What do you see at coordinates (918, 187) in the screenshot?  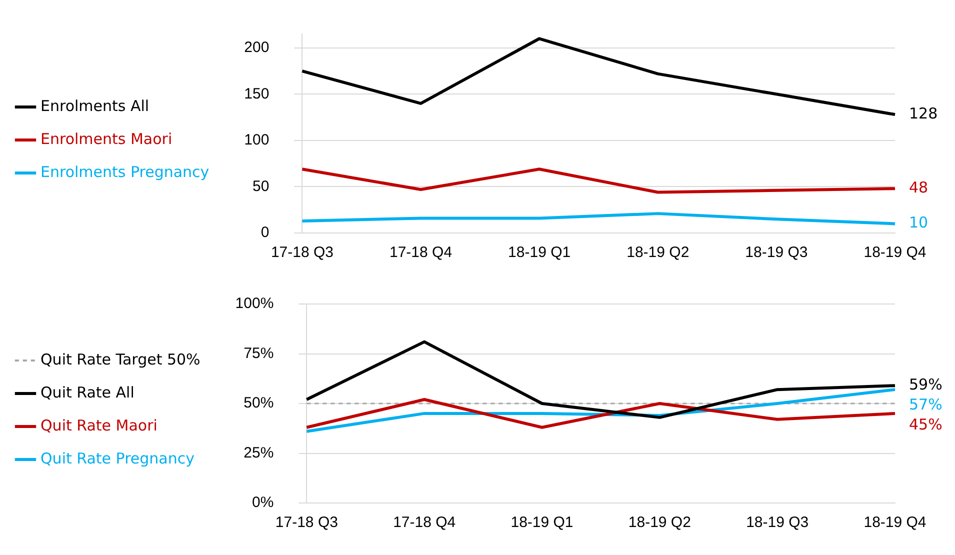 I see `data-label: 48` at bounding box center [918, 187].